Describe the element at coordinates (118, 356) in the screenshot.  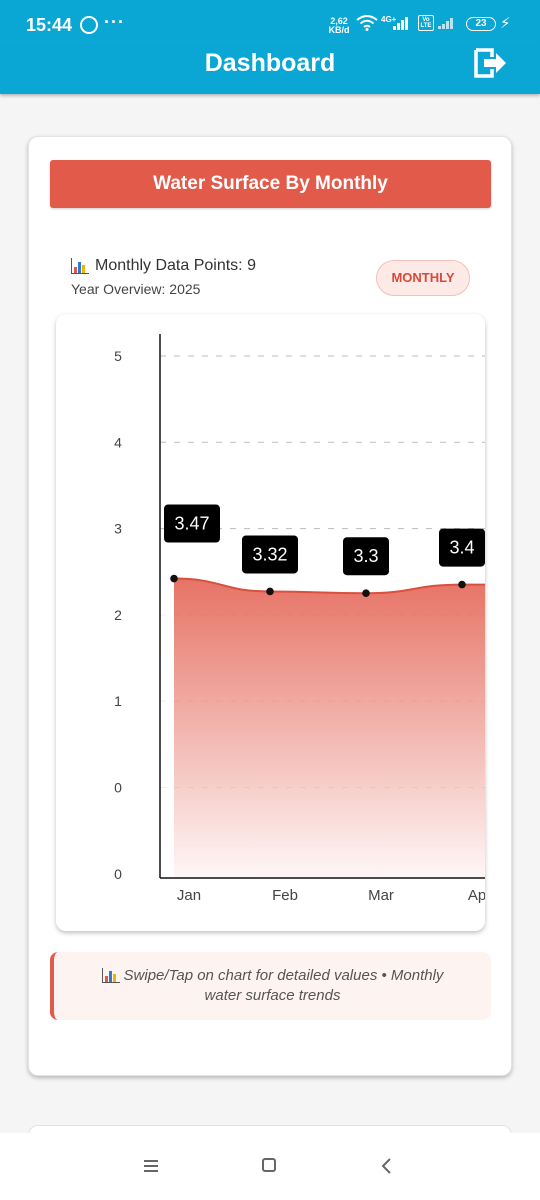
I see `y-tick-label: 5` at that location.